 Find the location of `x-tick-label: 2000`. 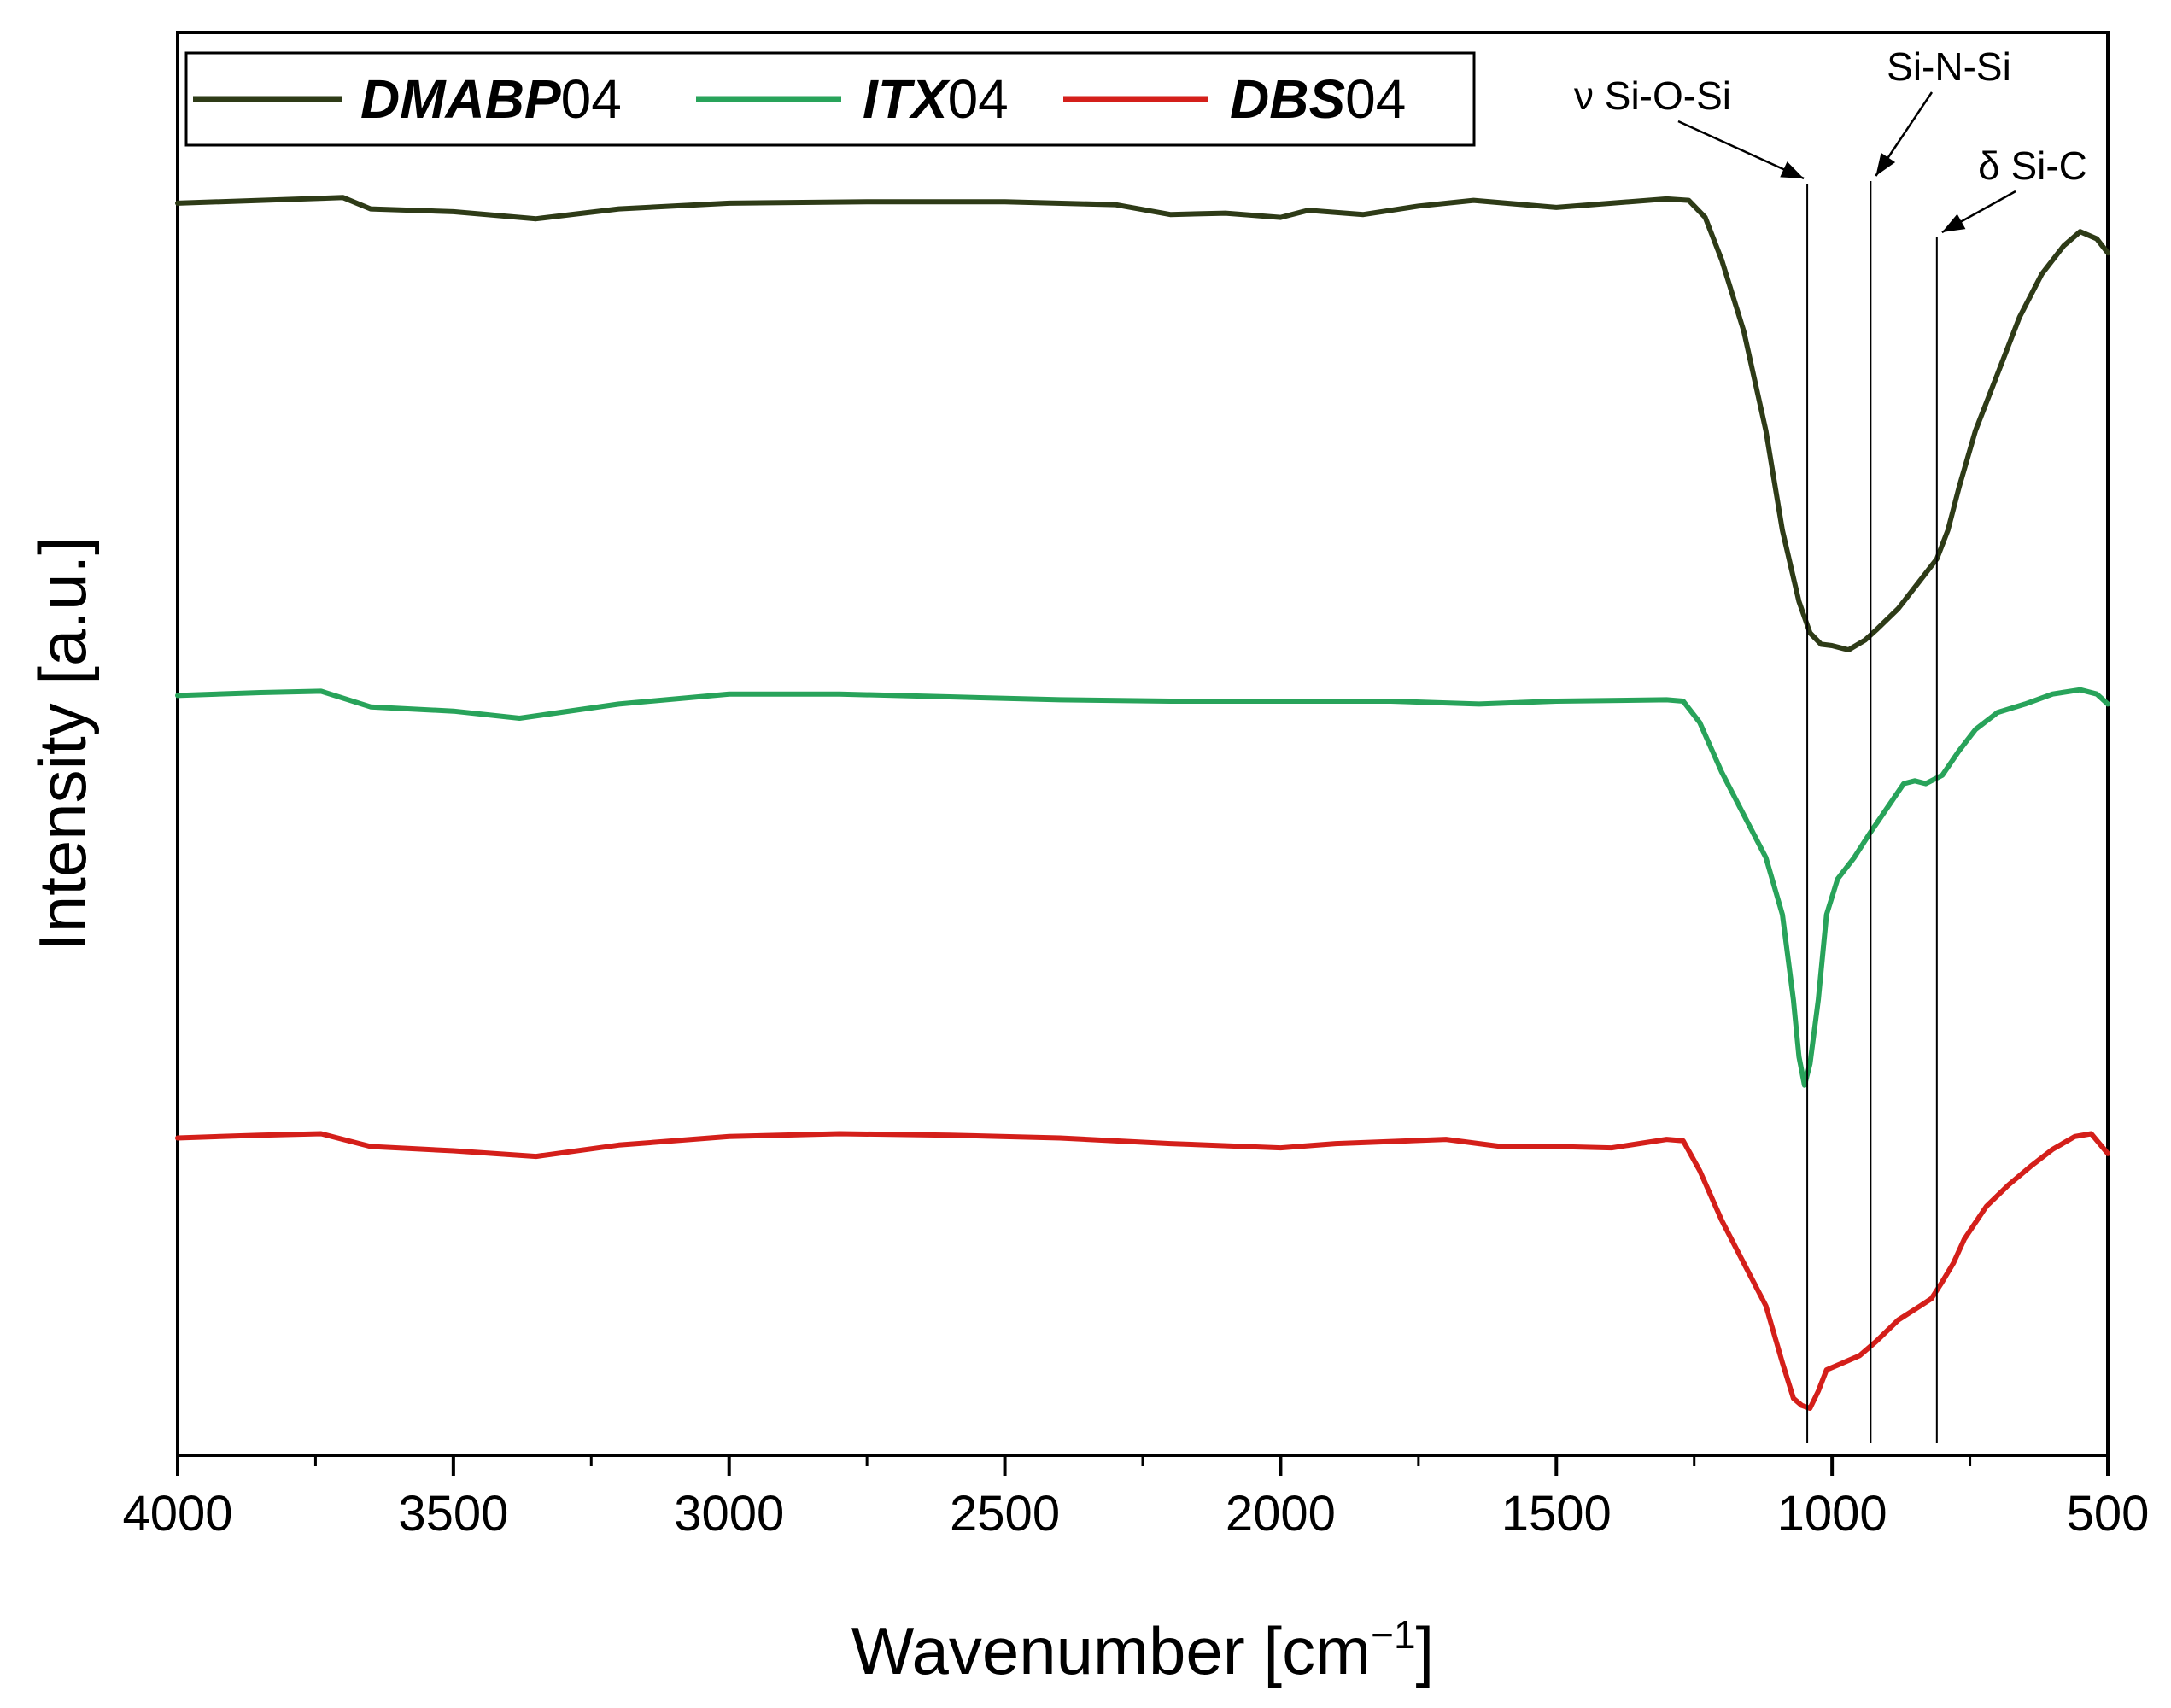

x-tick-label: 2000 is located at coordinates (1281, 1513).